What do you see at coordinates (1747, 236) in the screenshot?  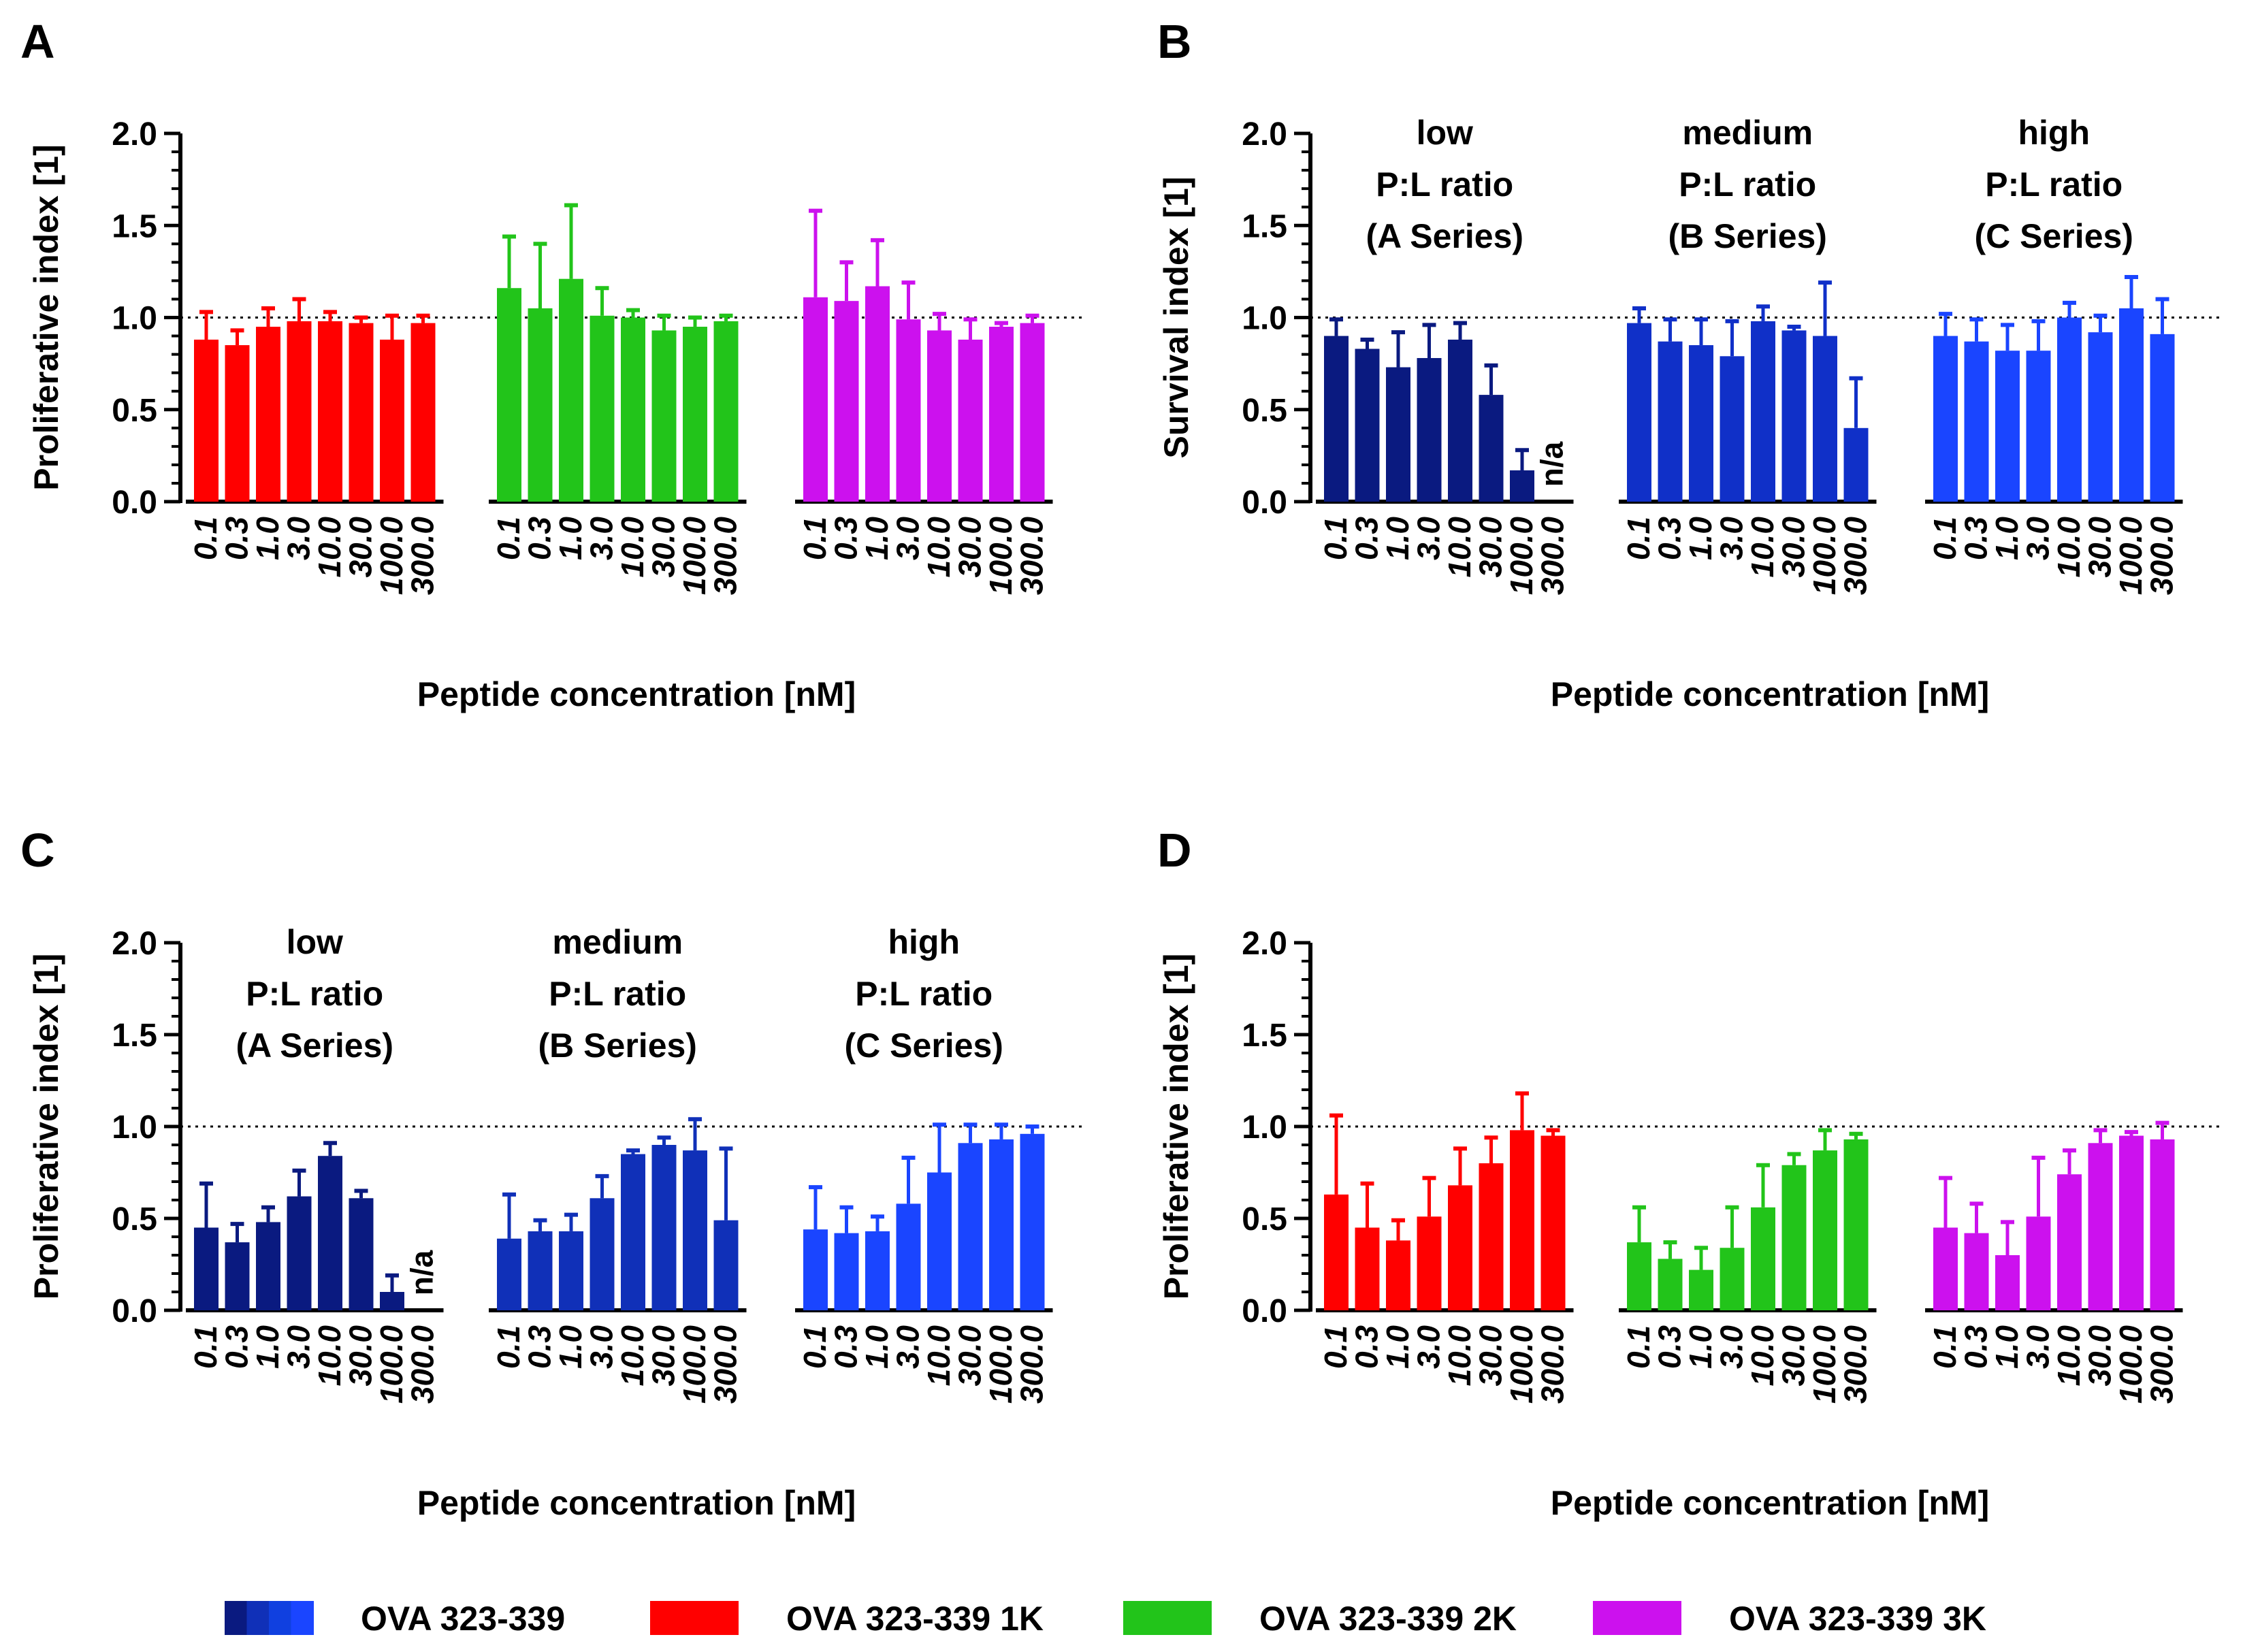 I see `group-label: (B Series)` at bounding box center [1747, 236].